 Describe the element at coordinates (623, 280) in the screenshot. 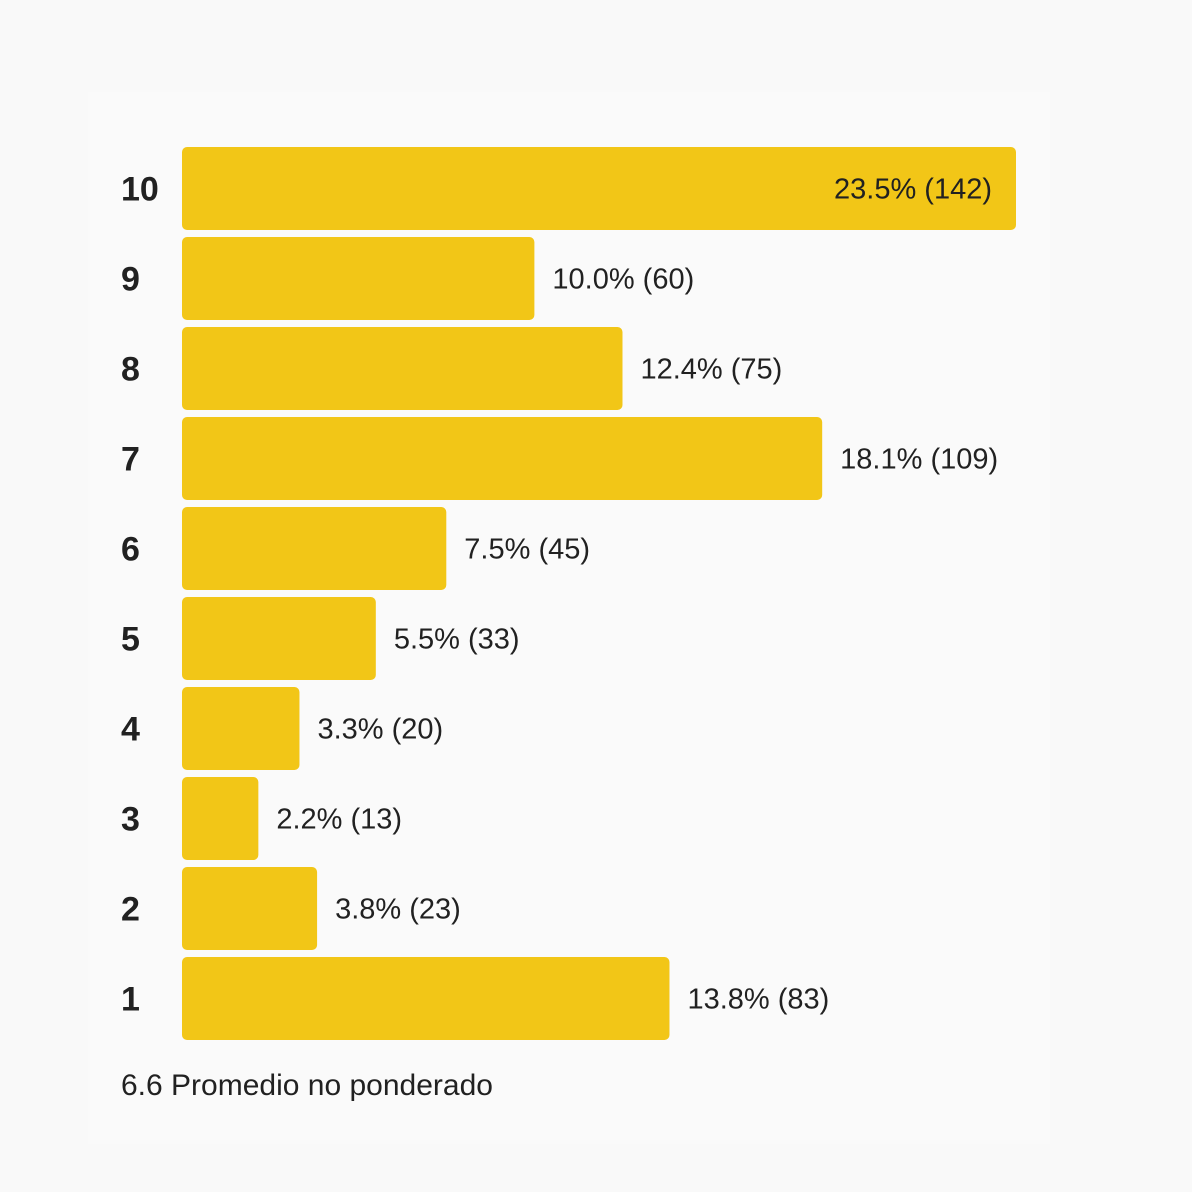

I see `value-label: 10.0% (60)` at that location.